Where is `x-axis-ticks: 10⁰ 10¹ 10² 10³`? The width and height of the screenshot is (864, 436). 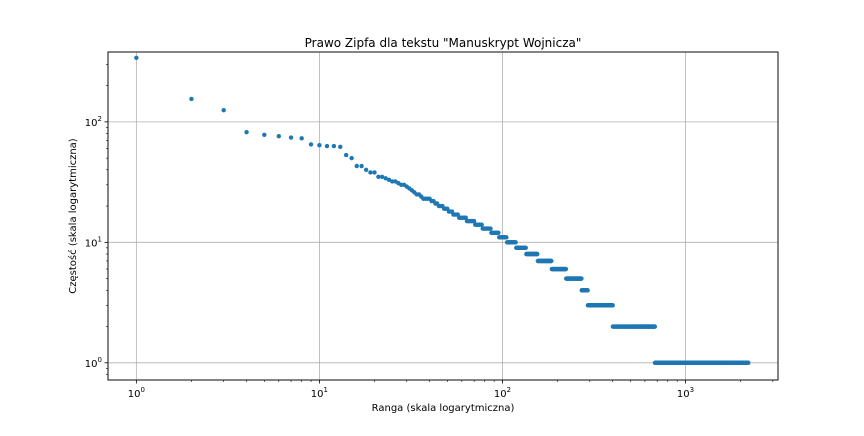 x-axis-ticks: 10⁰ 10¹ 10² 10³ is located at coordinates (451, 390).